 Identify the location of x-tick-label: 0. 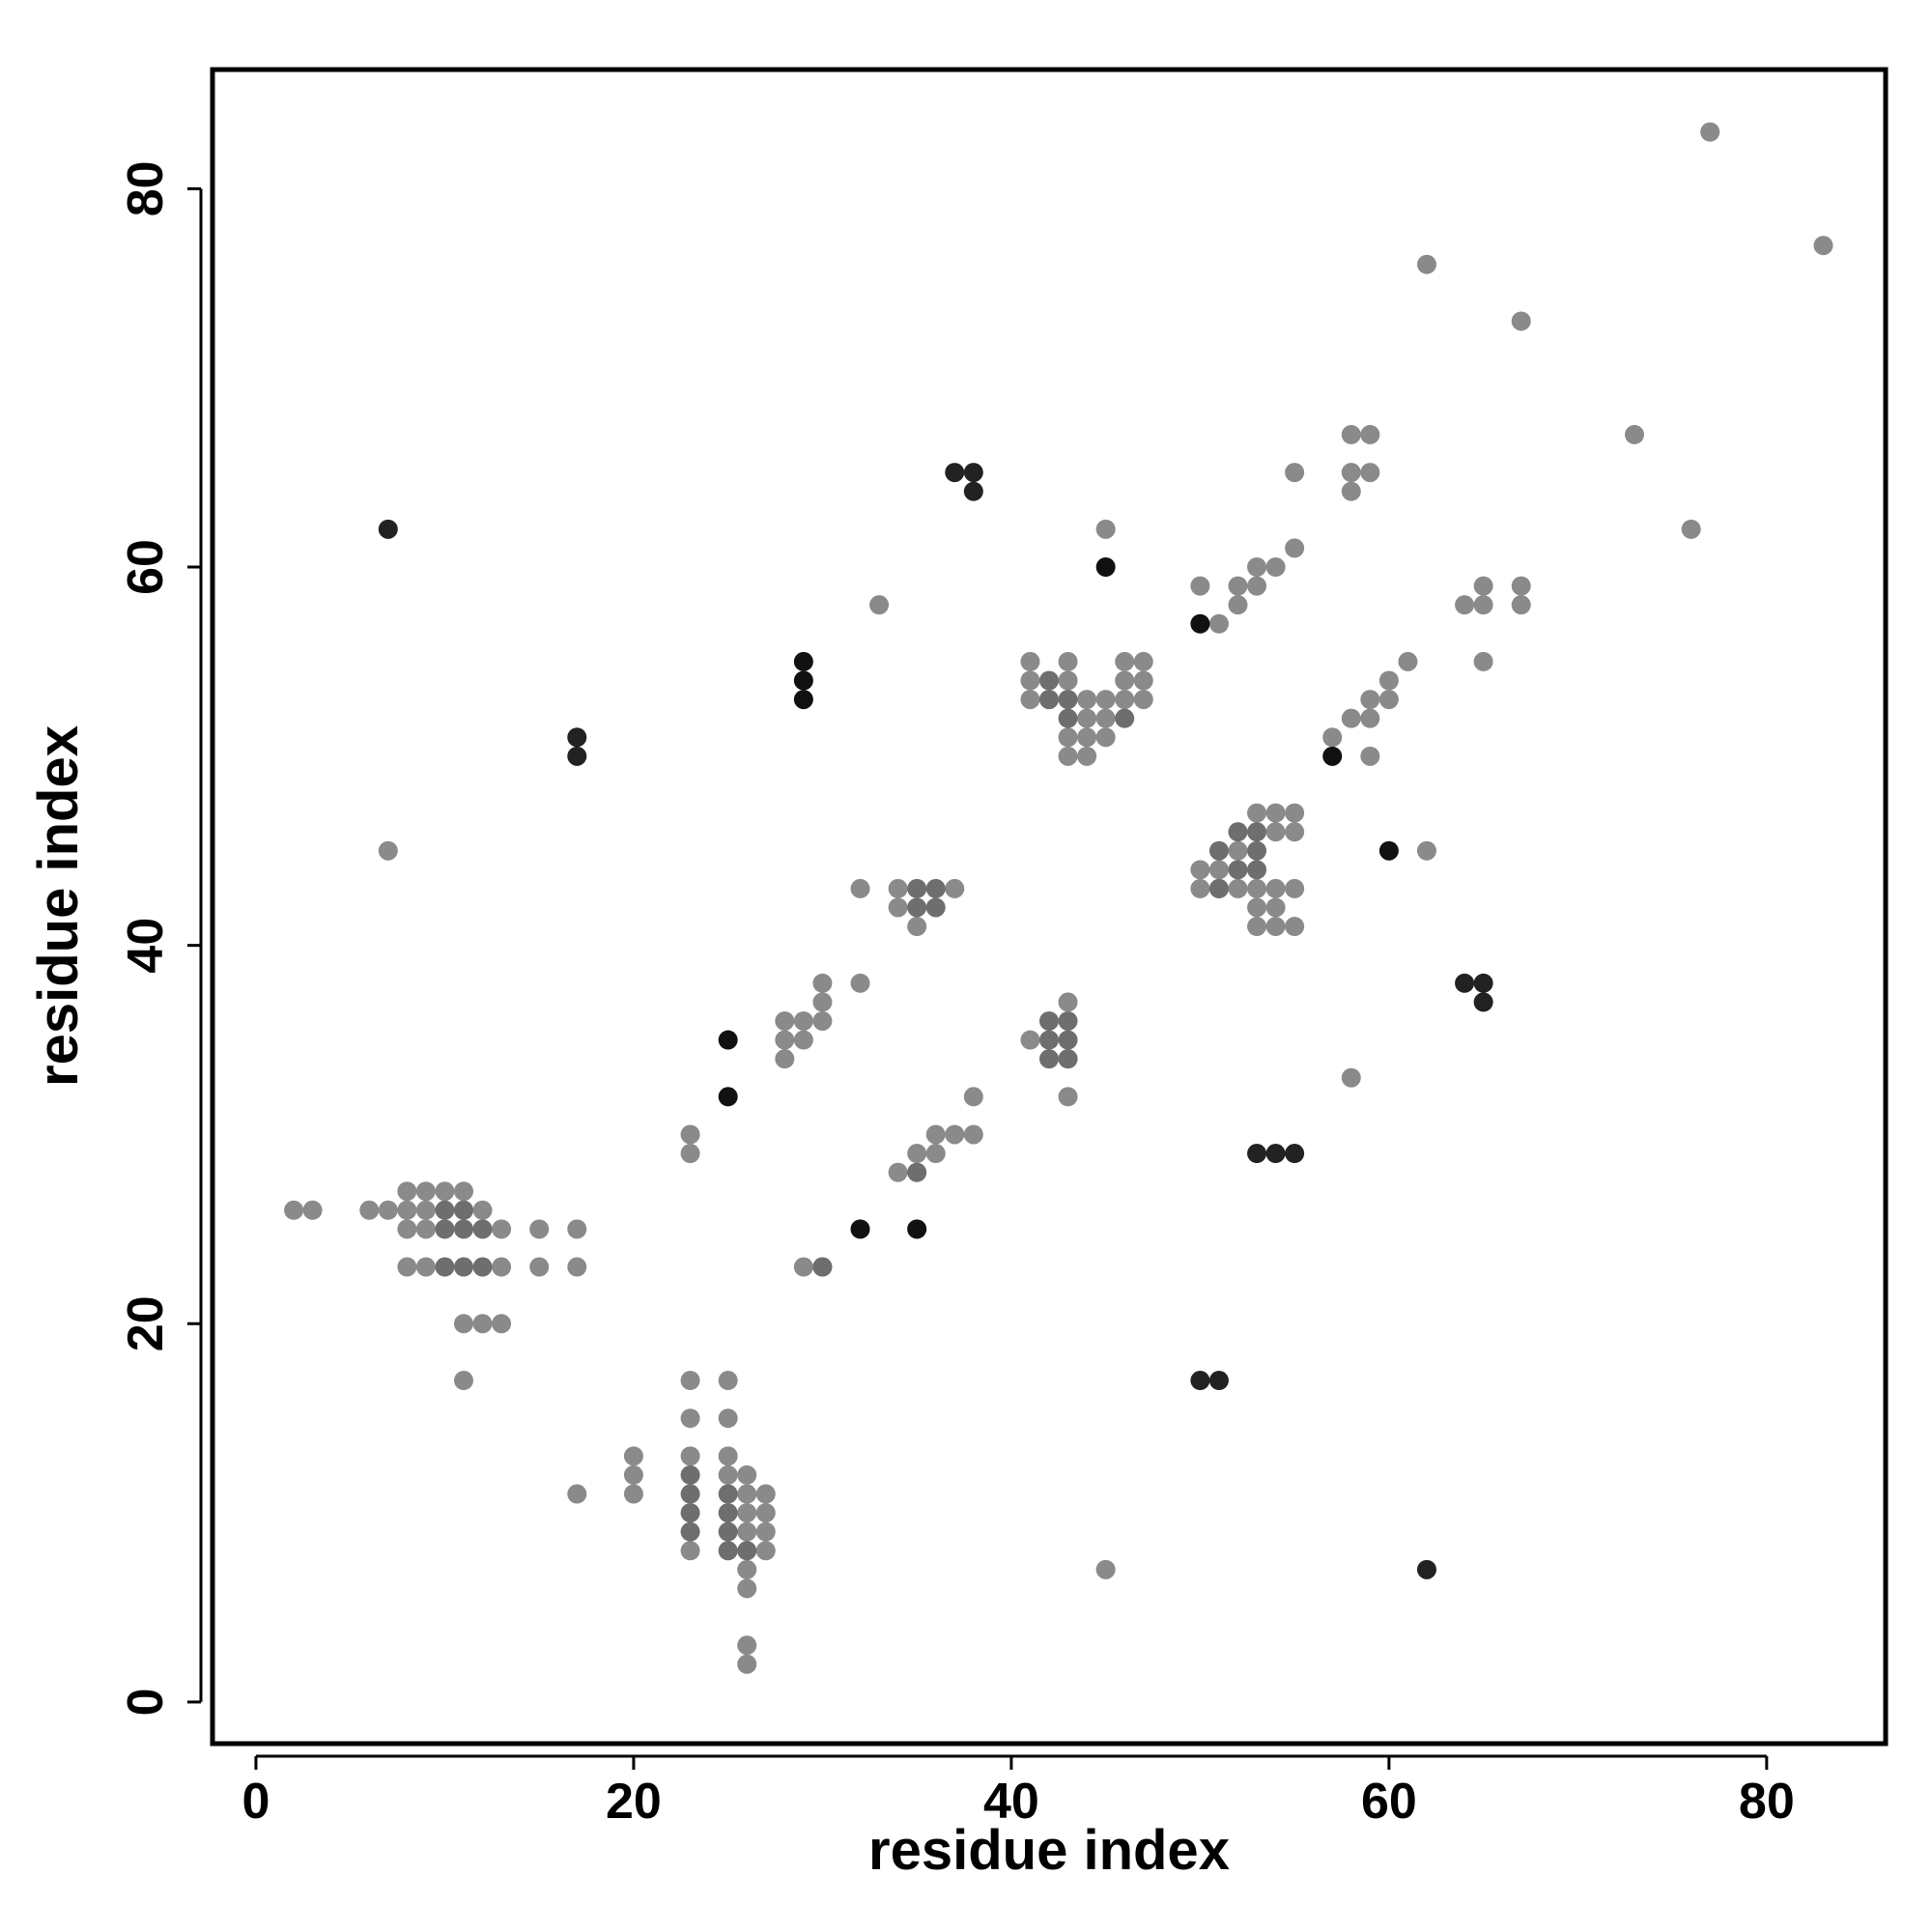
(256, 1802).